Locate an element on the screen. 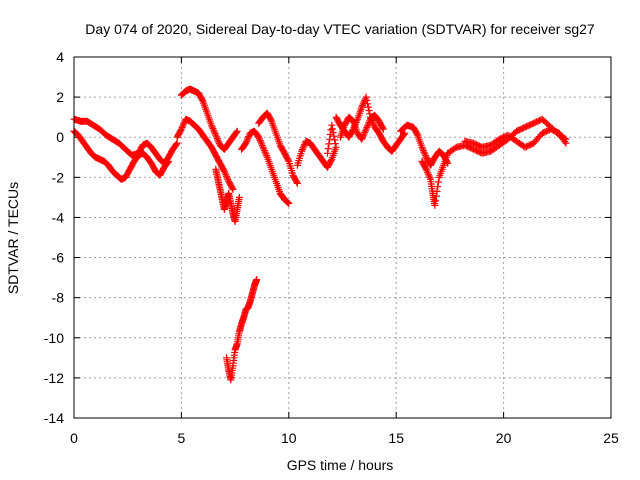 Image resolution: width=640 pixels, height=480 pixels. y-tick-label: -4 is located at coordinates (58, 217).